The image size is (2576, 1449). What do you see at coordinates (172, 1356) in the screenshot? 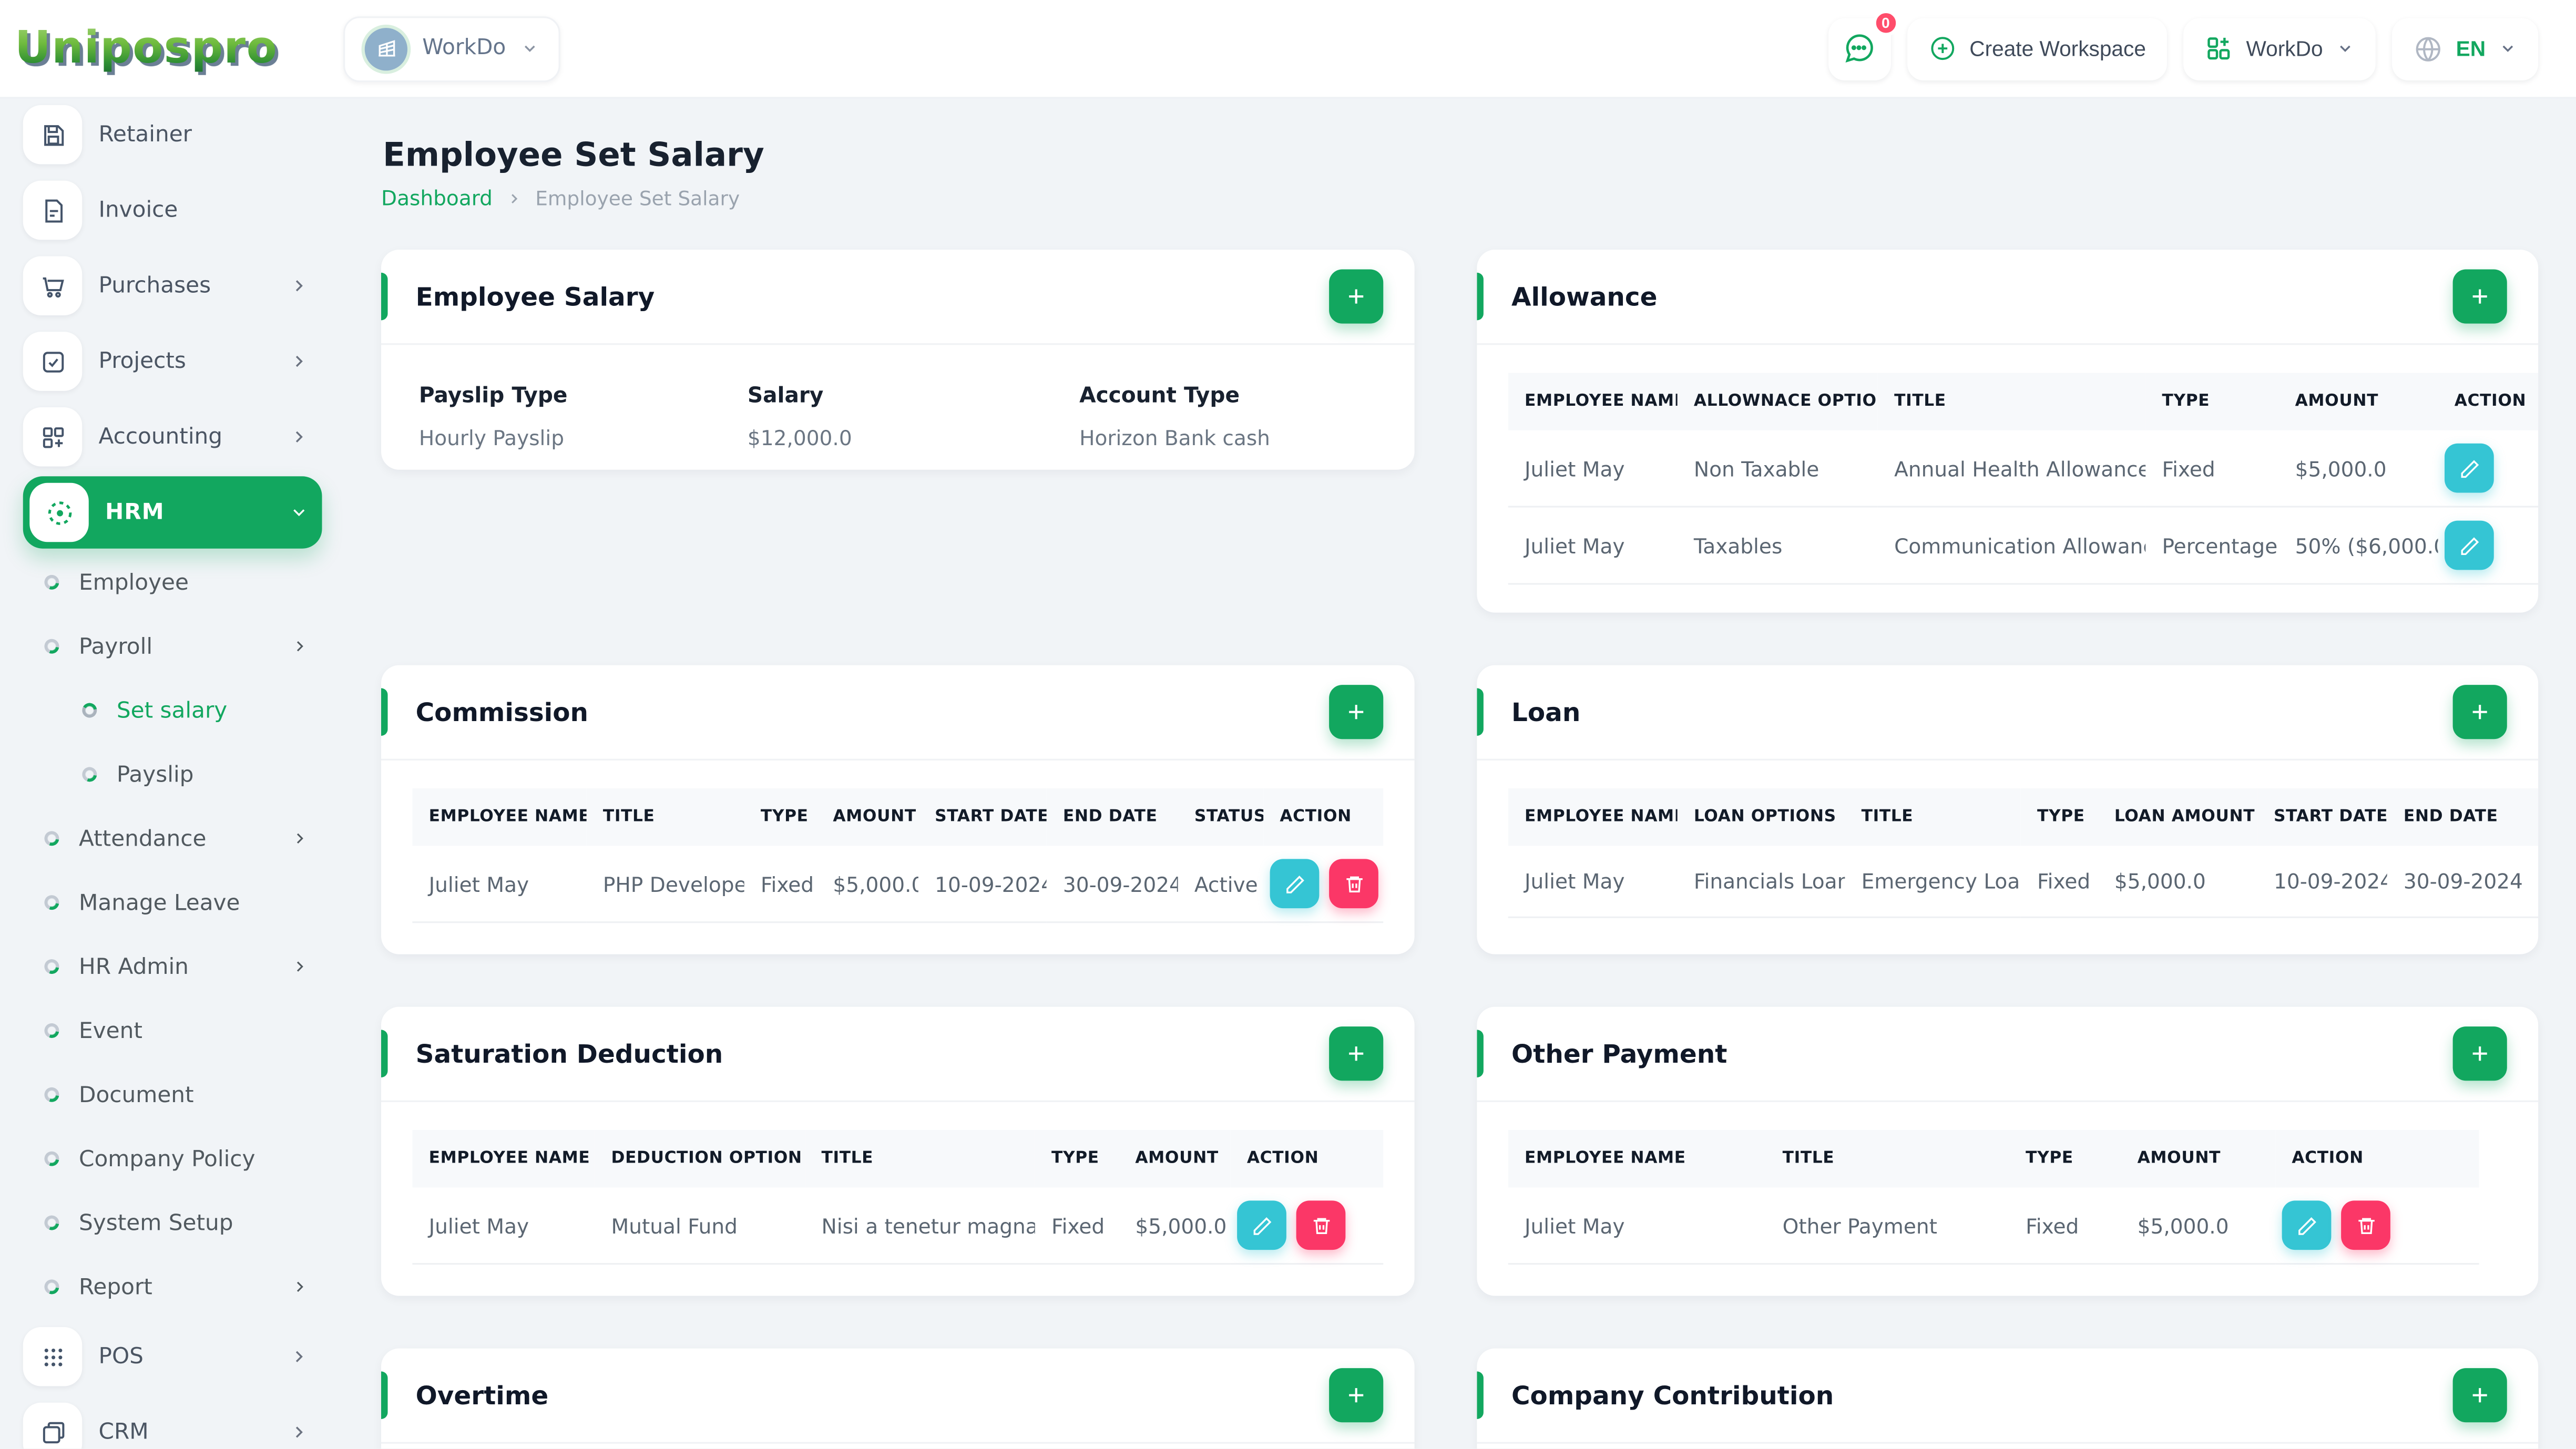
I see `sidebar-item-pos: POS` at bounding box center [172, 1356].